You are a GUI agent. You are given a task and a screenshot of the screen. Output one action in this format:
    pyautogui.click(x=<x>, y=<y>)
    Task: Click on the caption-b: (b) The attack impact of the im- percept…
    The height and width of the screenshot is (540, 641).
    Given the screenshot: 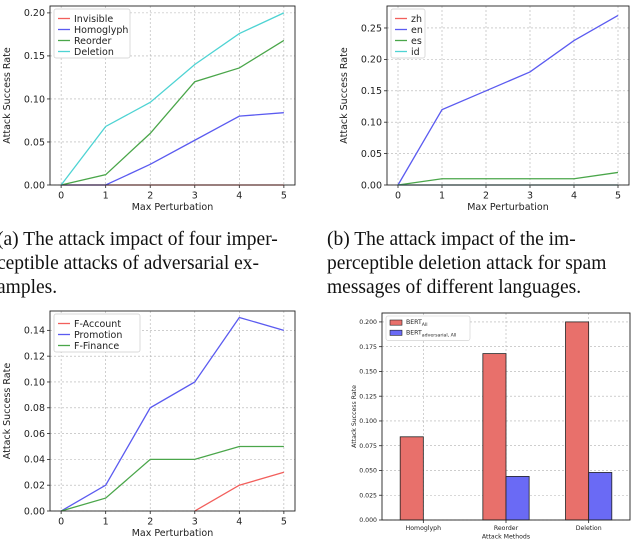 What is the action you would take?
    pyautogui.click(x=484, y=264)
    